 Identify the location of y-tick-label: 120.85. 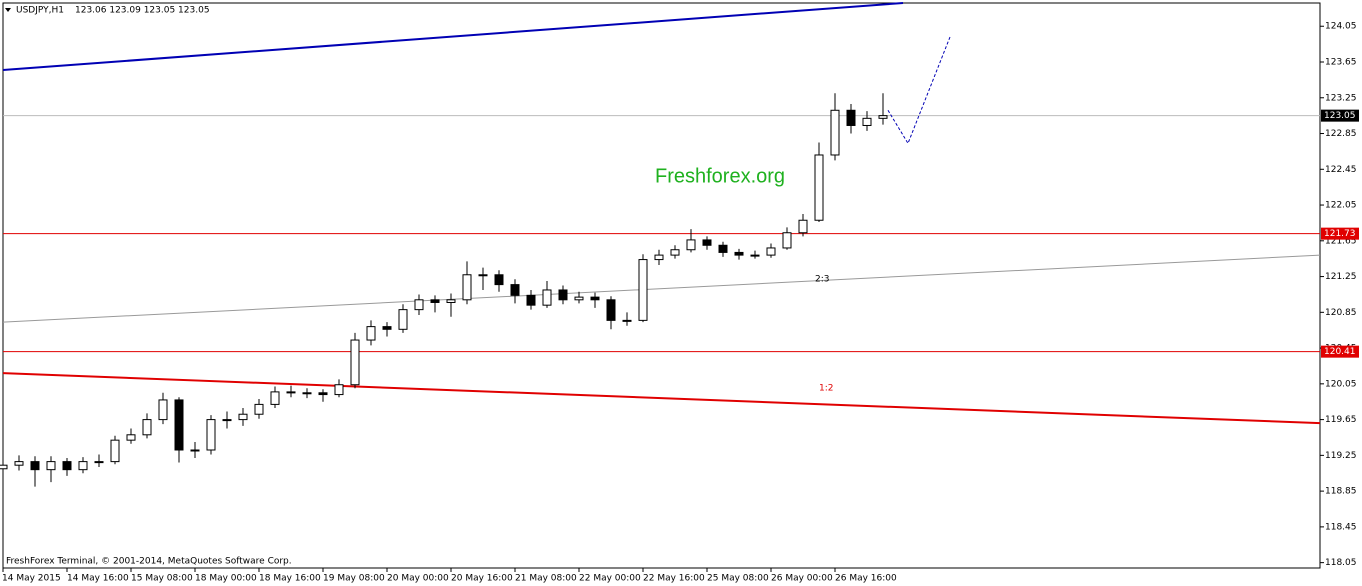
(1341, 313).